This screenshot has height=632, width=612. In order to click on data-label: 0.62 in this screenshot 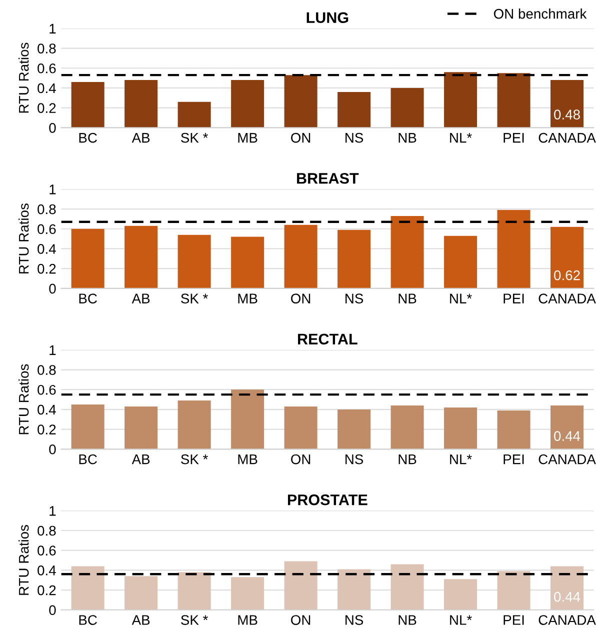, I will do `click(567, 275)`.